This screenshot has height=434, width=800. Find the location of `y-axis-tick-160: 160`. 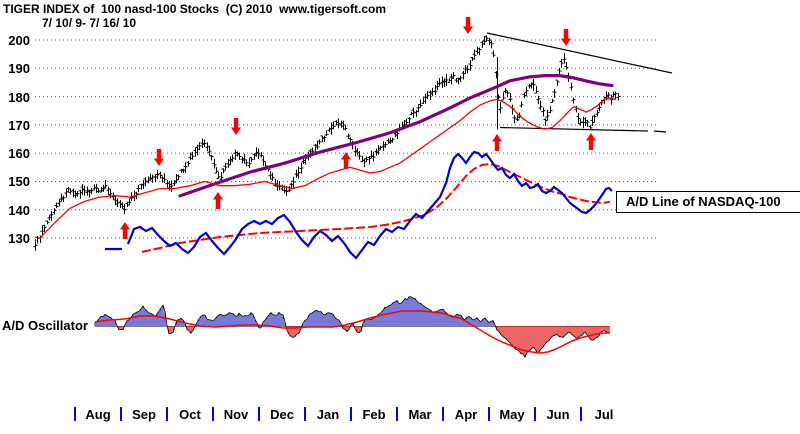

y-axis-tick-160: 160 is located at coordinates (19, 154).